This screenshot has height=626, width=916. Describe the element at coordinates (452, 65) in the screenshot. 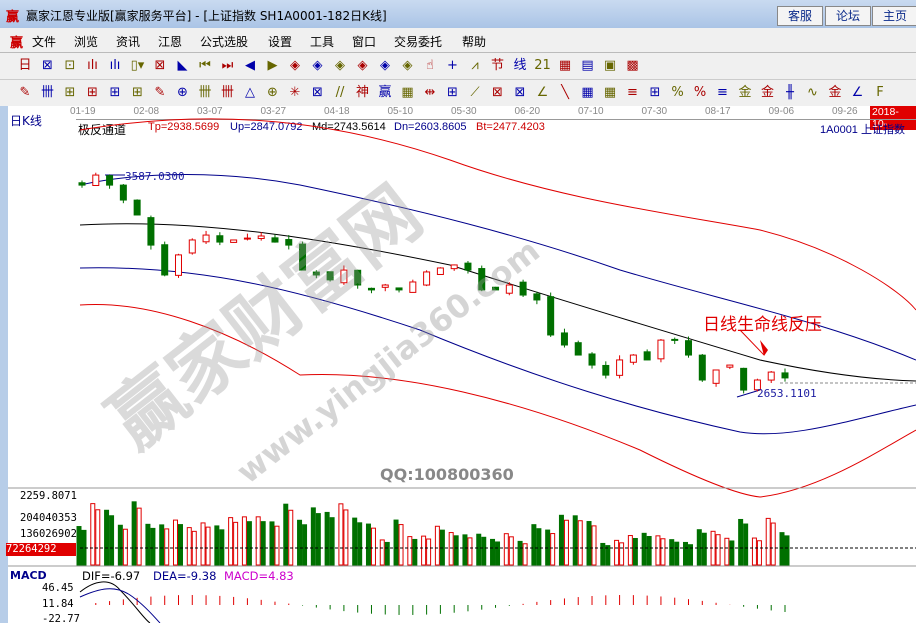

I see `toolbar-button: +` at that location.